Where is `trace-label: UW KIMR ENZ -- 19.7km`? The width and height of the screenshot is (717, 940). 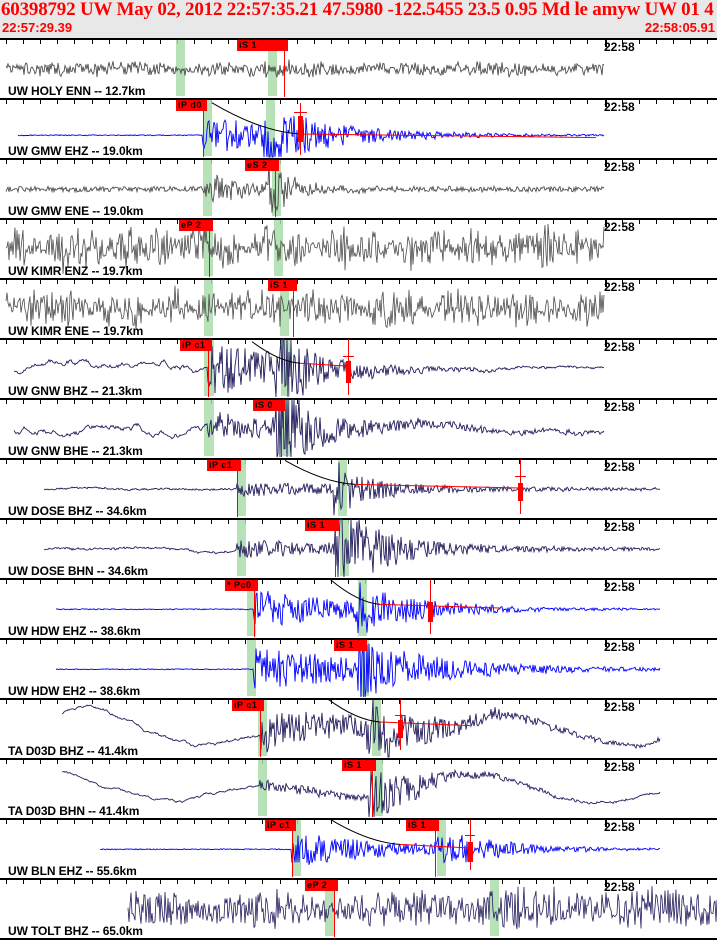 trace-label: UW KIMR ENZ -- 19.7km is located at coordinates (75, 271).